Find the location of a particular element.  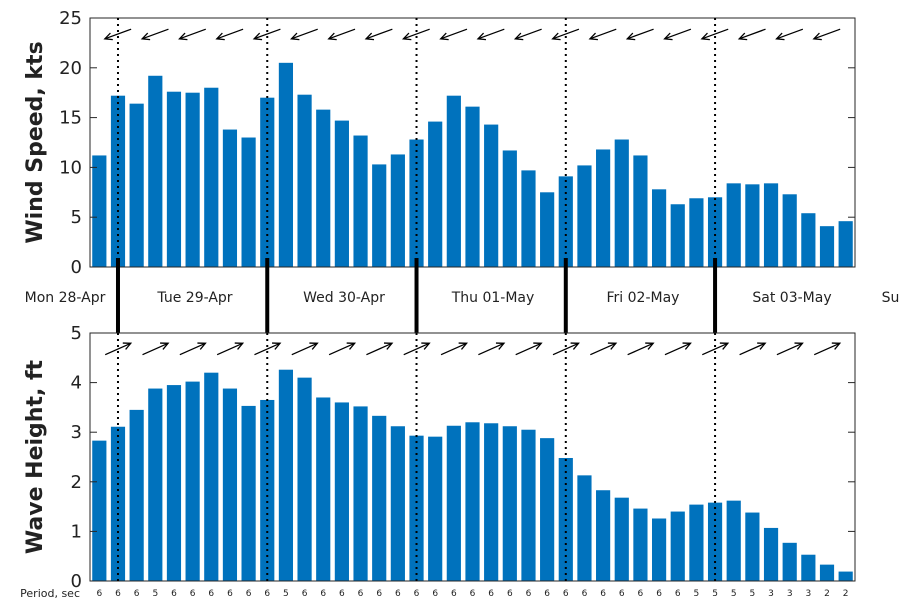

period-value: 3 is located at coordinates (790, 594).